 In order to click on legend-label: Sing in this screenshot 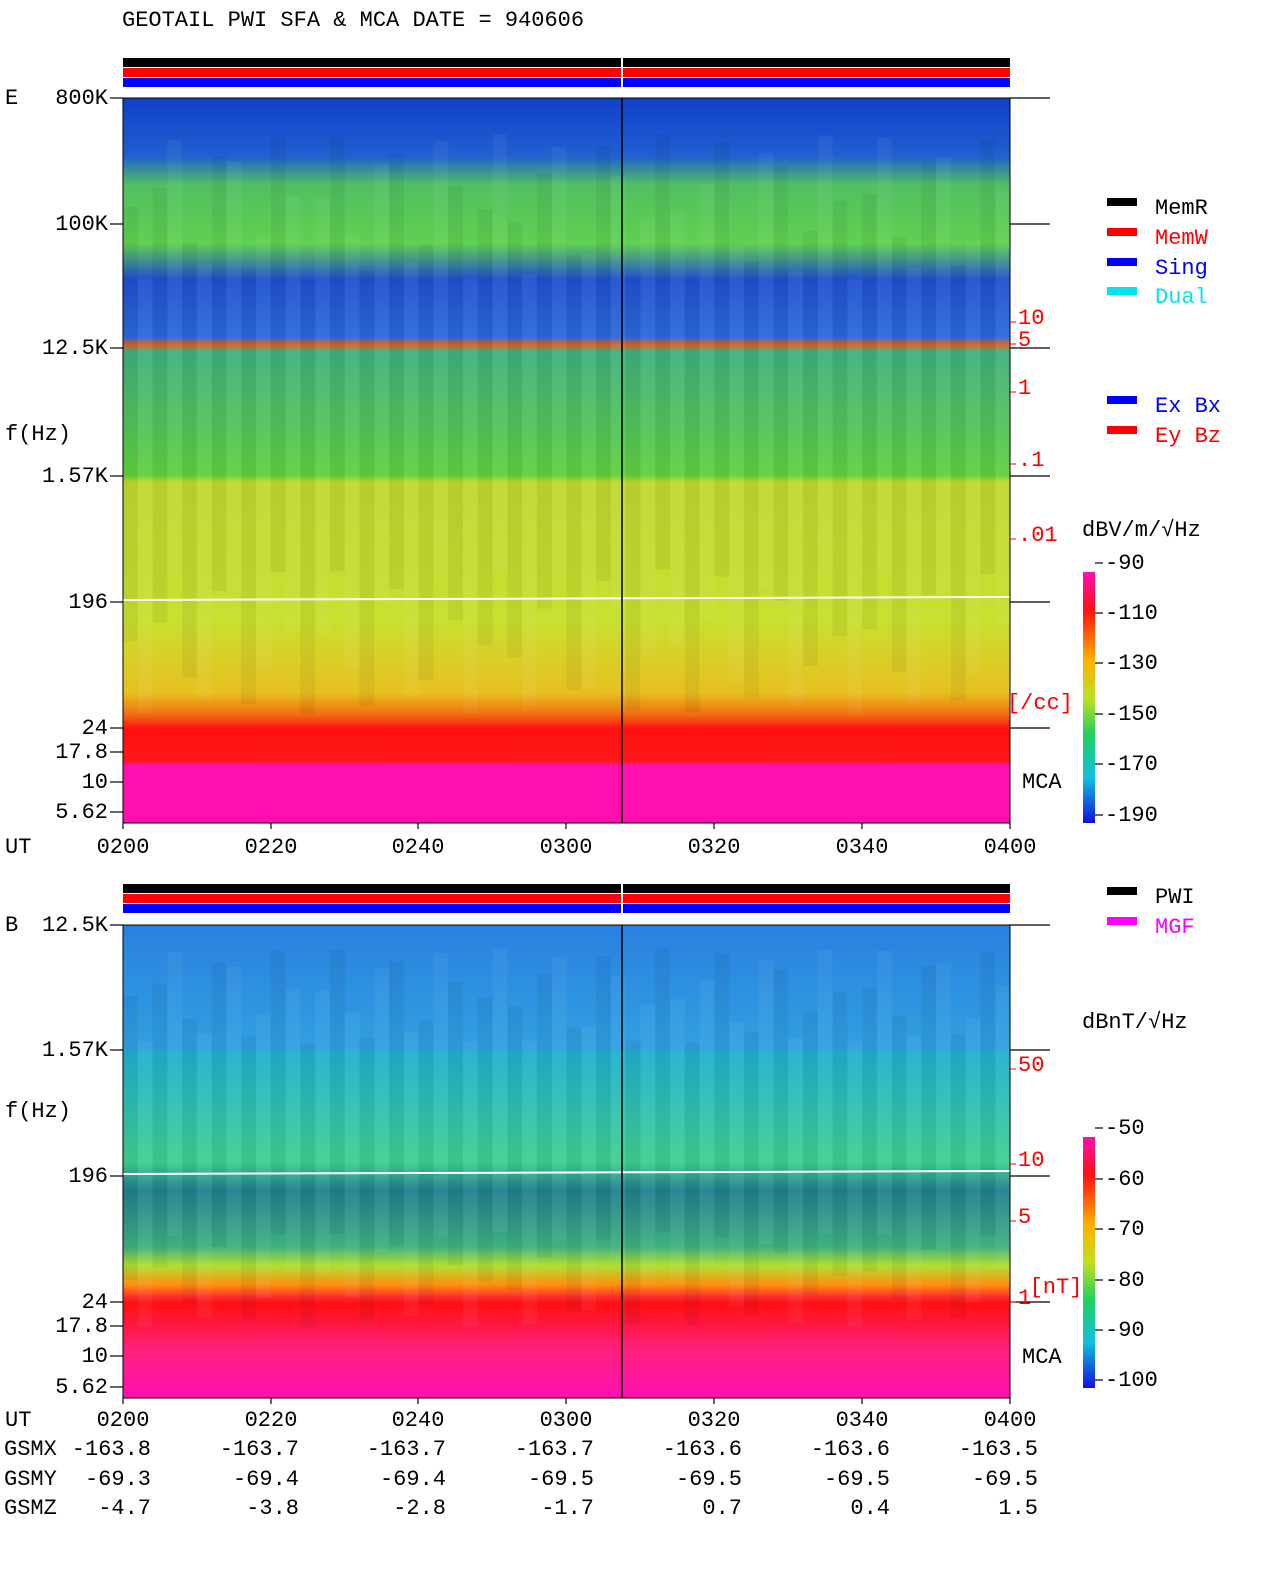, I will do `click(1181, 268)`.